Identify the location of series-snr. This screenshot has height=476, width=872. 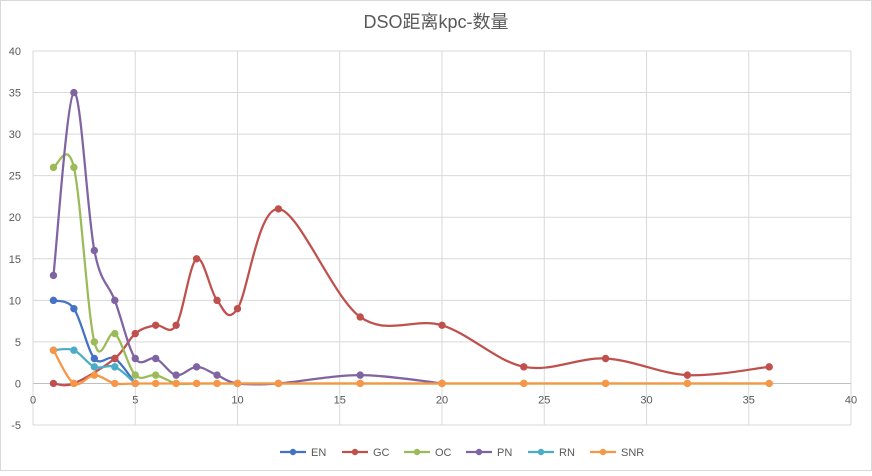
(411, 367).